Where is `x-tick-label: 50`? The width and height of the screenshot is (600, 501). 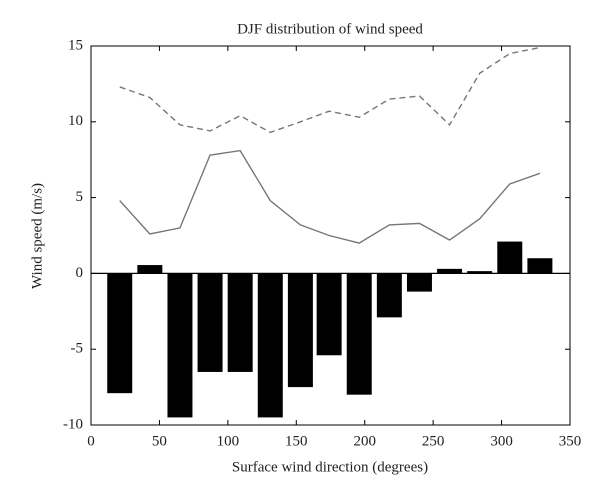 x-tick-label: 50 is located at coordinates (159, 441).